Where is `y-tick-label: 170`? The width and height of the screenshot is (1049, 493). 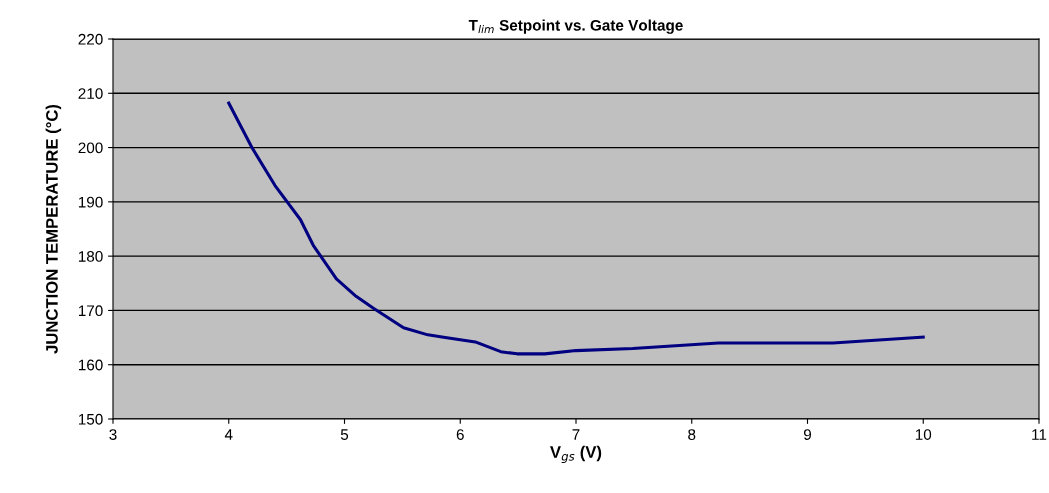 y-tick-label: 170 is located at coordinates (90, 311).